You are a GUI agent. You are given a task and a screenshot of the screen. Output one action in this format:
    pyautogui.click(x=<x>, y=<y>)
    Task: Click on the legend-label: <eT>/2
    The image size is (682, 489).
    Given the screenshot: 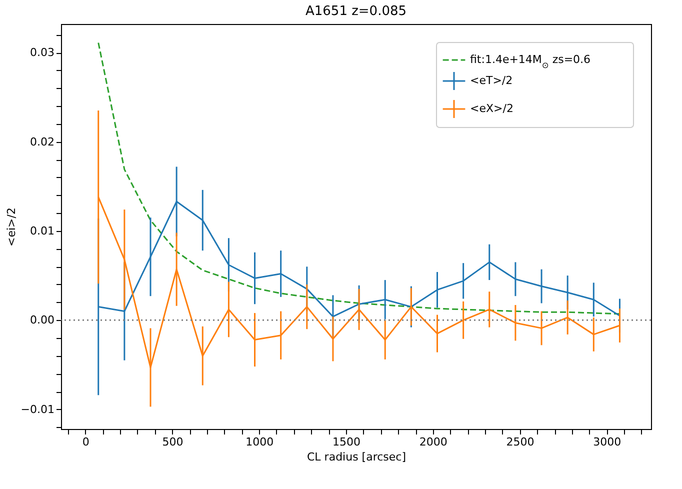 What is the action you would take?
    pyautogui.click(x=491, y=80)
    